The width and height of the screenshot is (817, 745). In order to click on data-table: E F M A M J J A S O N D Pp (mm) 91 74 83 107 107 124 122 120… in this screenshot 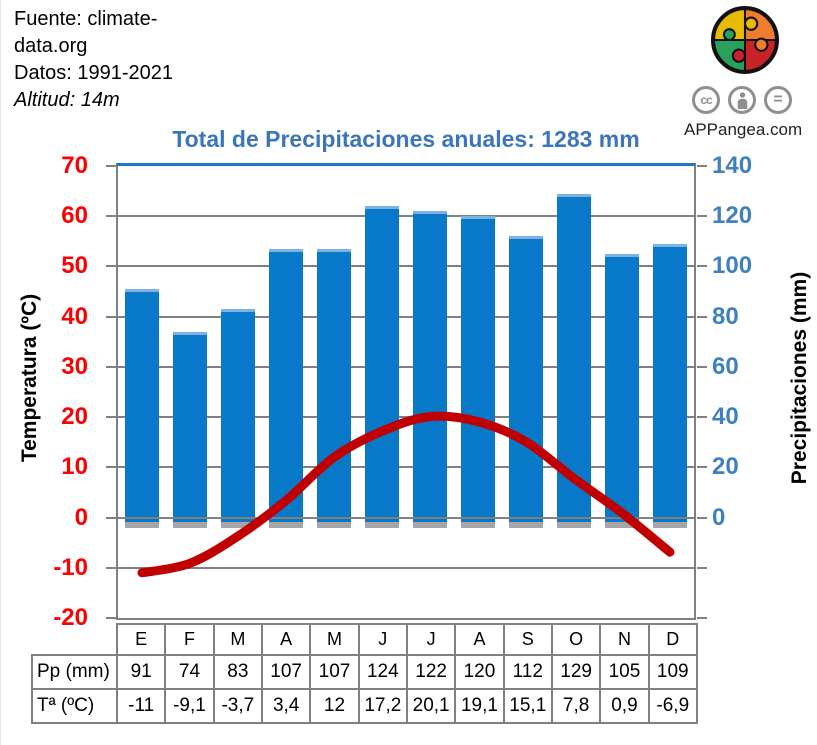, I will do `click(364, 673)`.